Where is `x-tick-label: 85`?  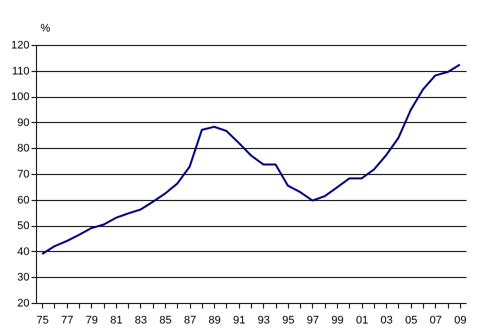
x-tick-label: 85 is located at coordinates (165, 320).